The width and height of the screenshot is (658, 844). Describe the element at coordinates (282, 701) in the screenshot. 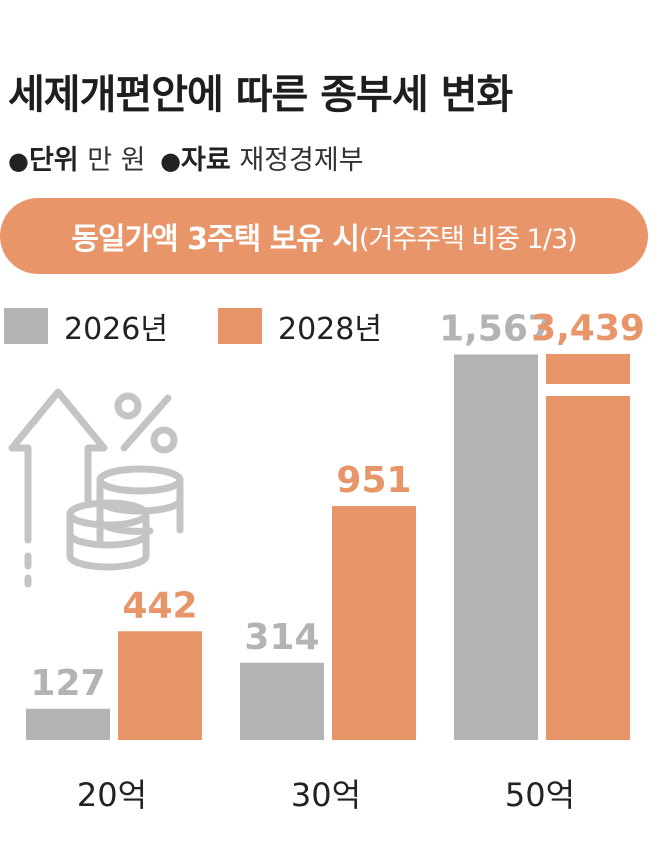

I see `bar-2026년-30억` at that location.